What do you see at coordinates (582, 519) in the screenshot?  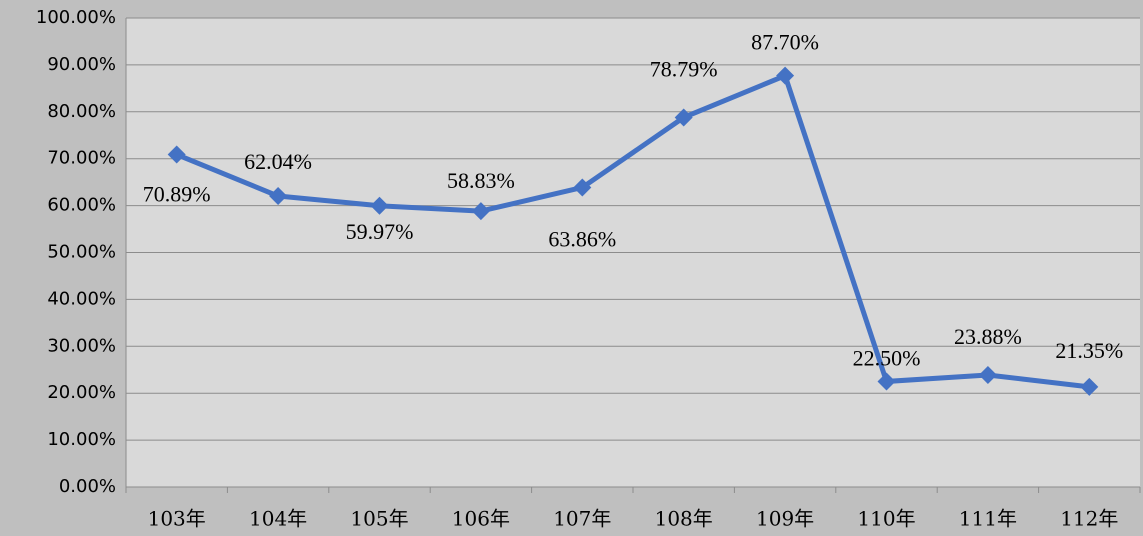 I see `x-tick-label: 107年` at bounding box center [582, 519].